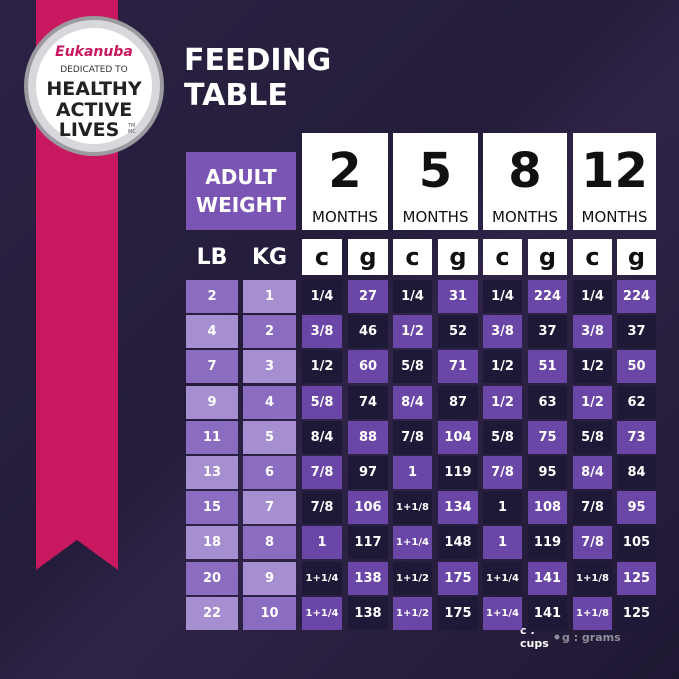  What do you see at coordinates (269, 508) in the screenshot?
I see `table-cell: 7` at bounding box center [269, 508].